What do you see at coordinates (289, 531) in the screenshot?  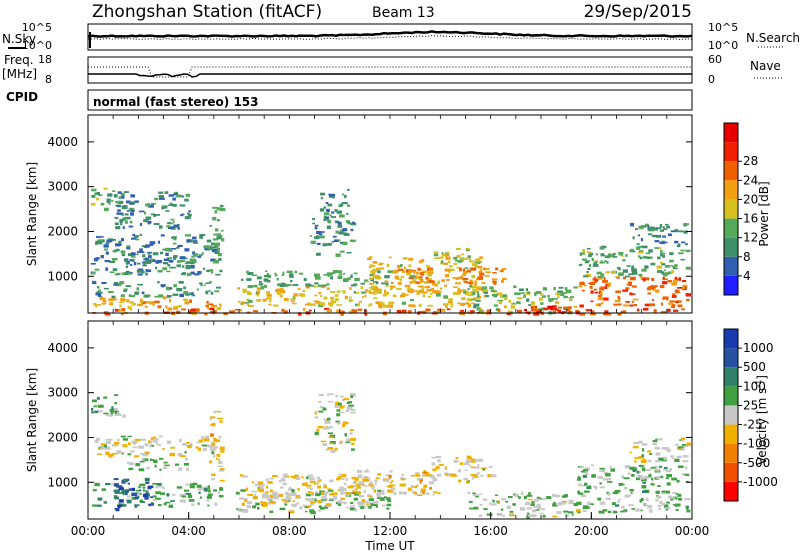 I see `x-tick-label: 08:00` at bounding box center [289, 531].